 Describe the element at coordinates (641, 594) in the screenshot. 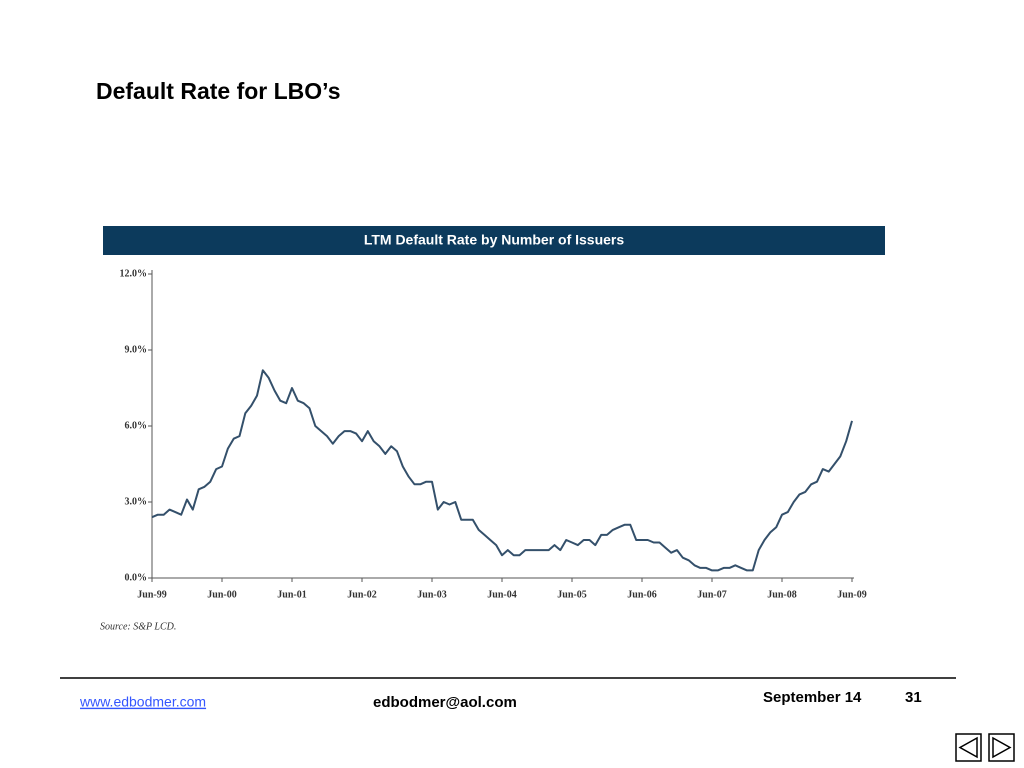

I see `x-tick-label: Jun-06` at that location.